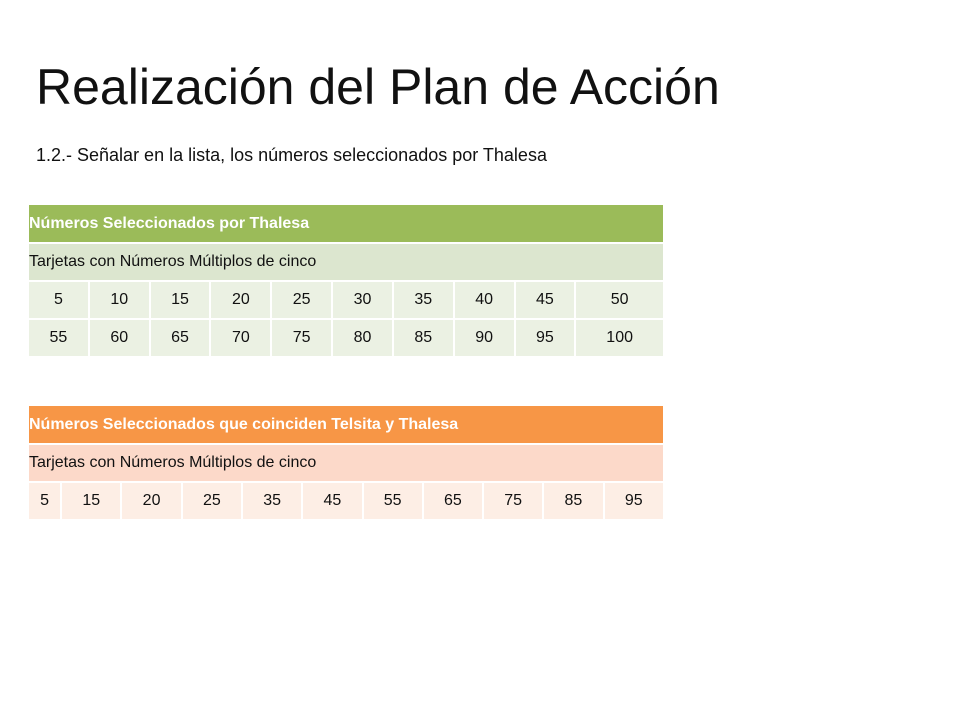 The image size is (960, 720). I want to click on table-row: 5 15 20 25 35 45 55 65 75 85 95, so click(346, 501).